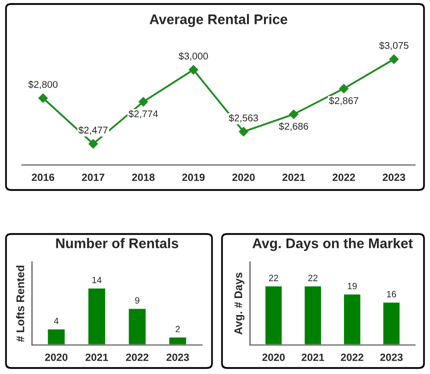 This screenshot has height=374, width=430. I want to click on data-label: 2, so click(178, 329).